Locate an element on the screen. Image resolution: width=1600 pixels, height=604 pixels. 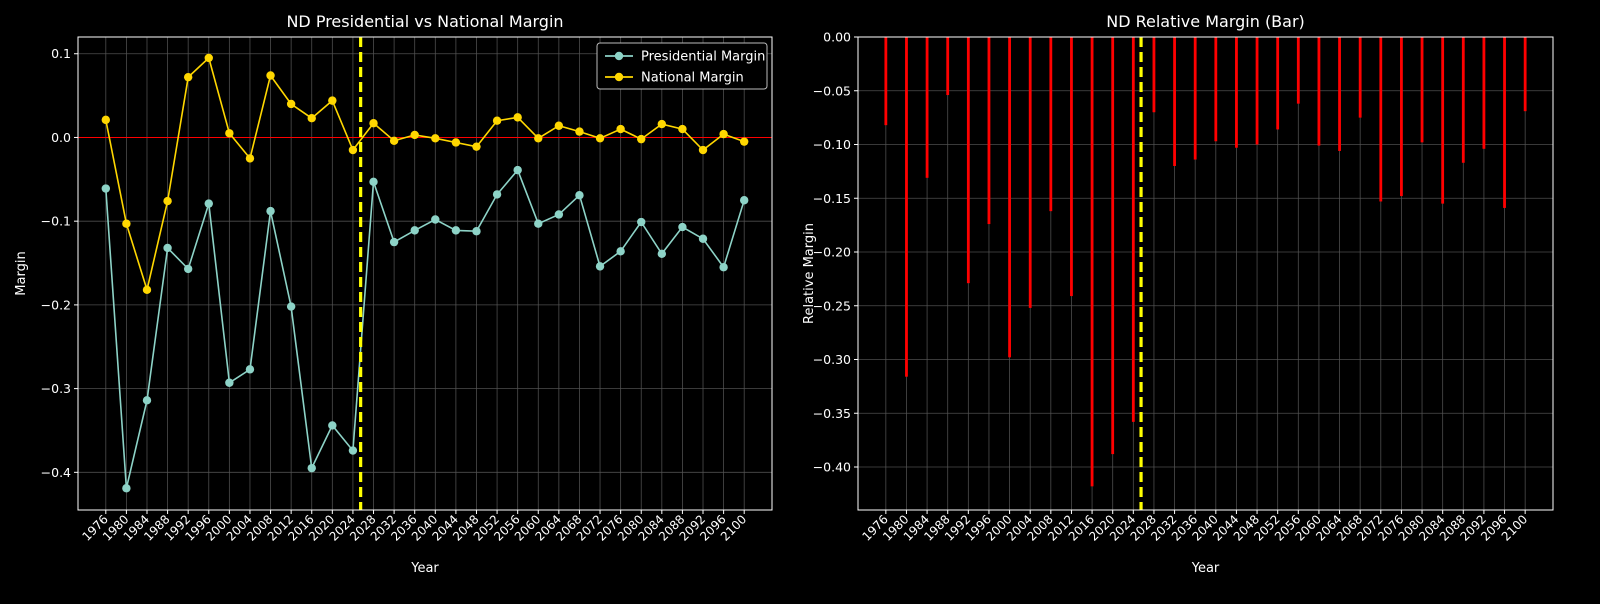
y-tick-label: −0.25 is located at coordinates (832, 305).